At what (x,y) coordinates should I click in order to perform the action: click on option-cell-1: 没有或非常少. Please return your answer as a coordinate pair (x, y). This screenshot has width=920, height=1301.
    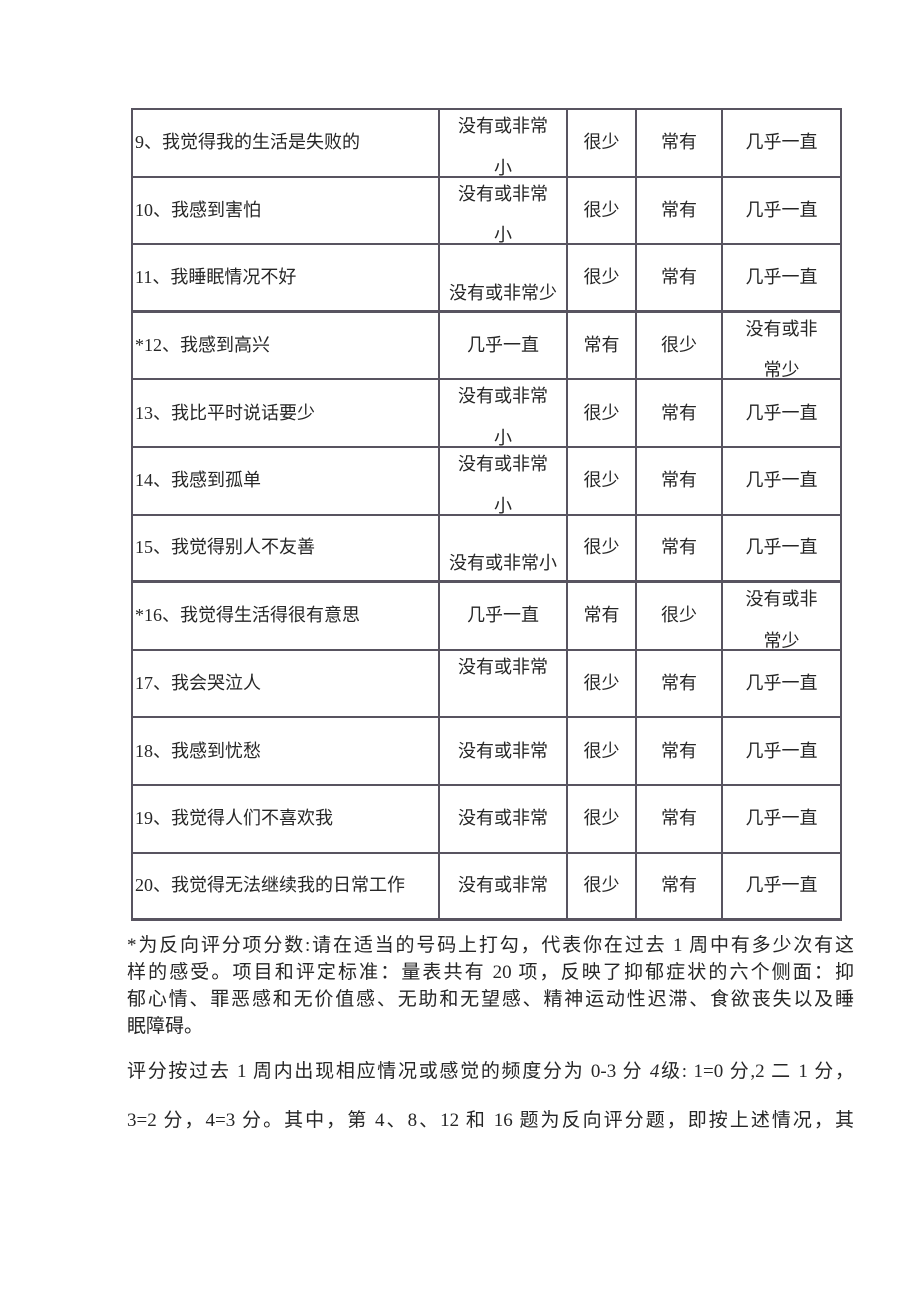
    Looking at the image, I should click on (504, 279).